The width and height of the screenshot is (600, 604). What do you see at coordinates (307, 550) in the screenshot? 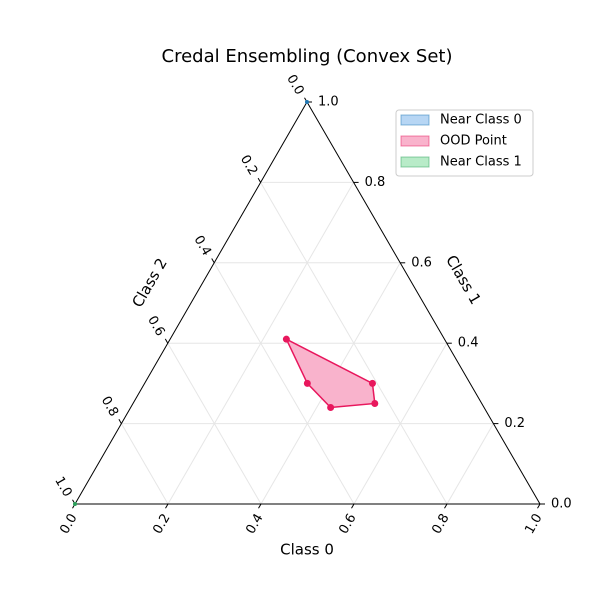
I see `axis-label: Class 0` at bounding box center [307, 550].